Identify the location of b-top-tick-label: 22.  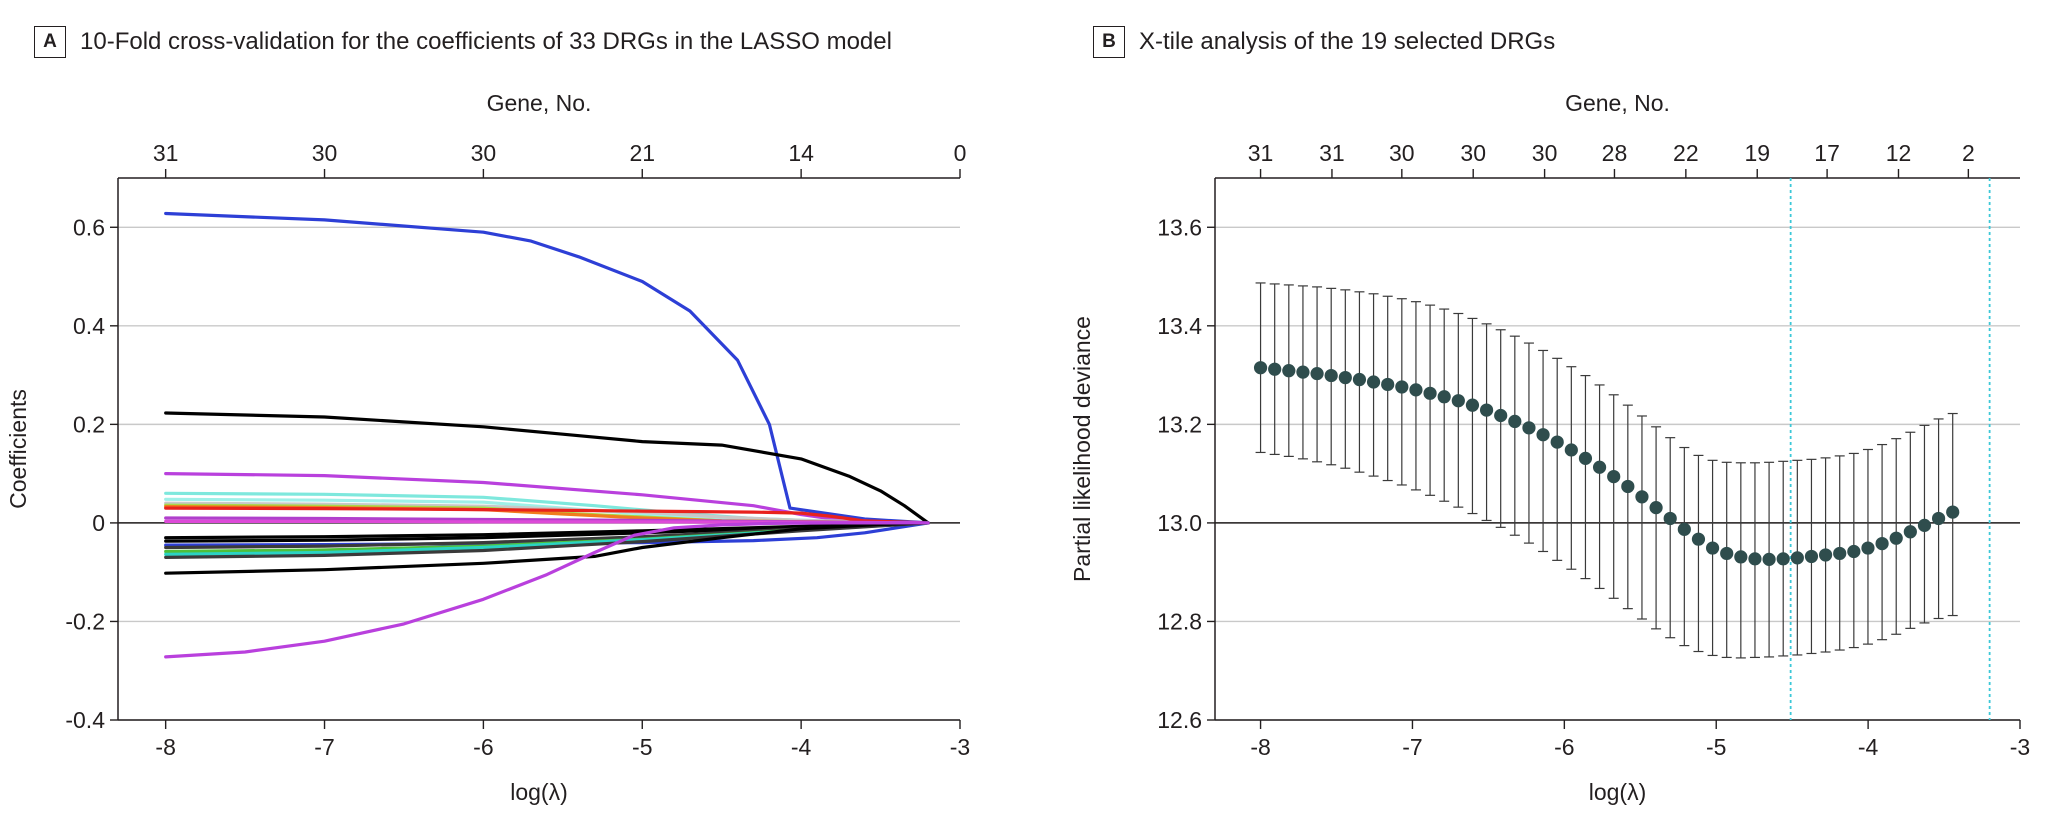
(1686, 153).